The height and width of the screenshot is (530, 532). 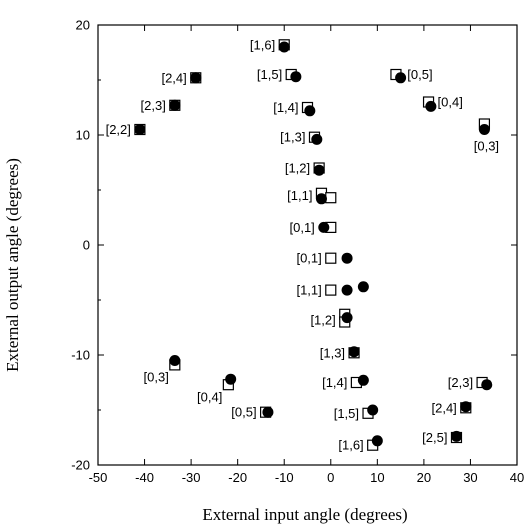 What do you see at coordinates (237, 477) in the screenshot?
I see `x-tick-label: -20` at bounding box center [237, 477].